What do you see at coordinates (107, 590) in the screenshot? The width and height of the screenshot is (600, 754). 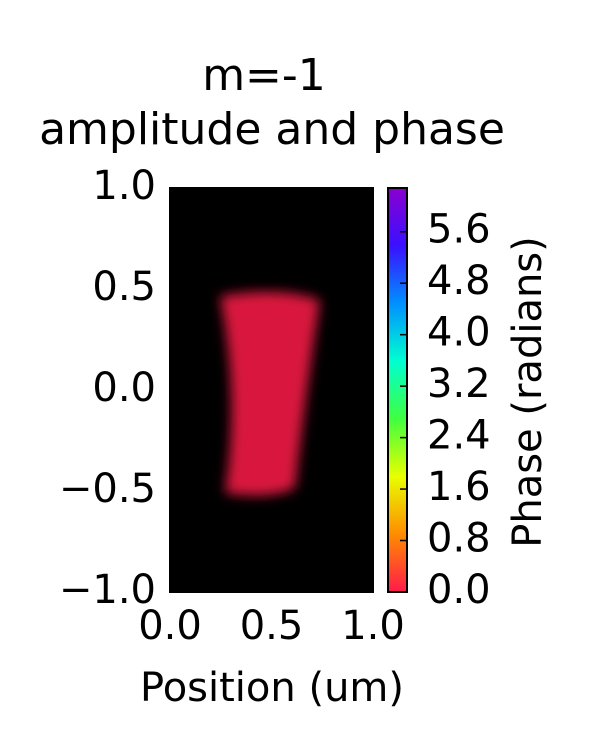 I see `y-tick-label: −1.0` at bounding box center [107, 590].